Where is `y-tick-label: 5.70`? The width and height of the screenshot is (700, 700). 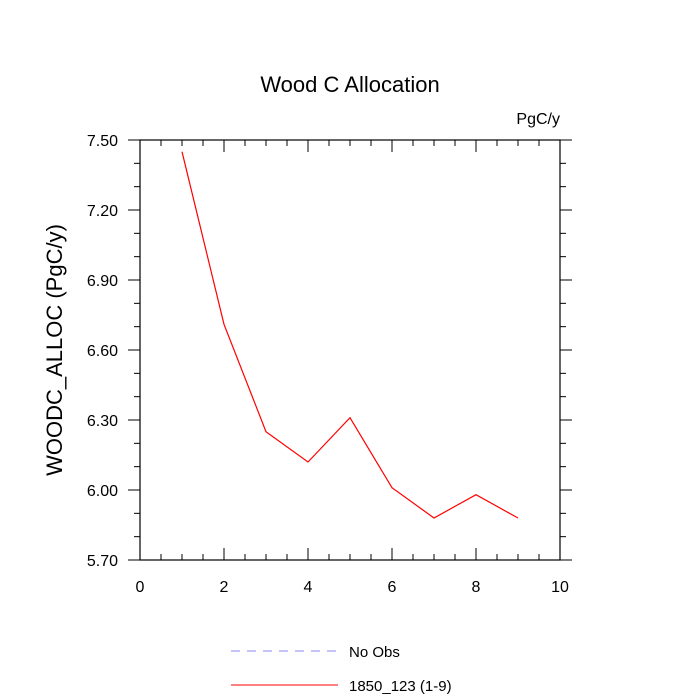
y-tick-label: 5.70 is located at coordinates (102, 561).